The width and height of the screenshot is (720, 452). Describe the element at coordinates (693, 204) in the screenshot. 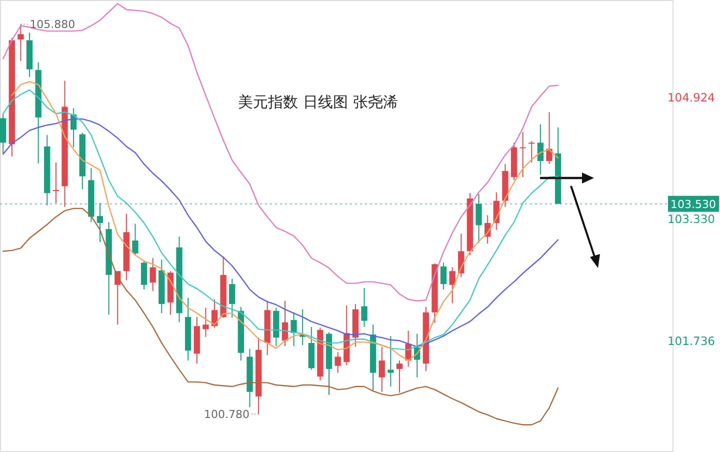

I see `ref-line-label: 103.530` at that location.